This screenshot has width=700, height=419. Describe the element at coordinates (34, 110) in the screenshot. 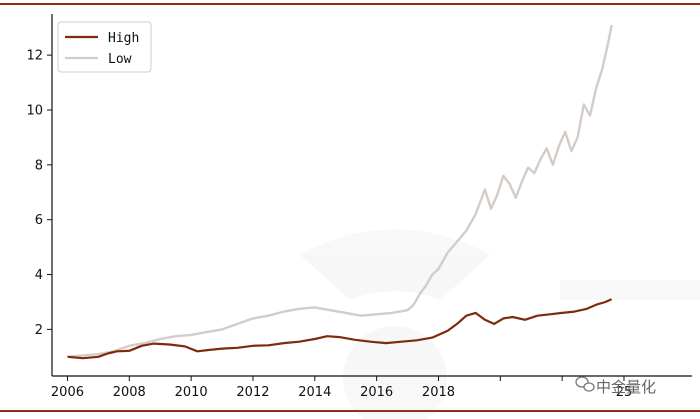

I see `y-tick-label: 10` at that location.